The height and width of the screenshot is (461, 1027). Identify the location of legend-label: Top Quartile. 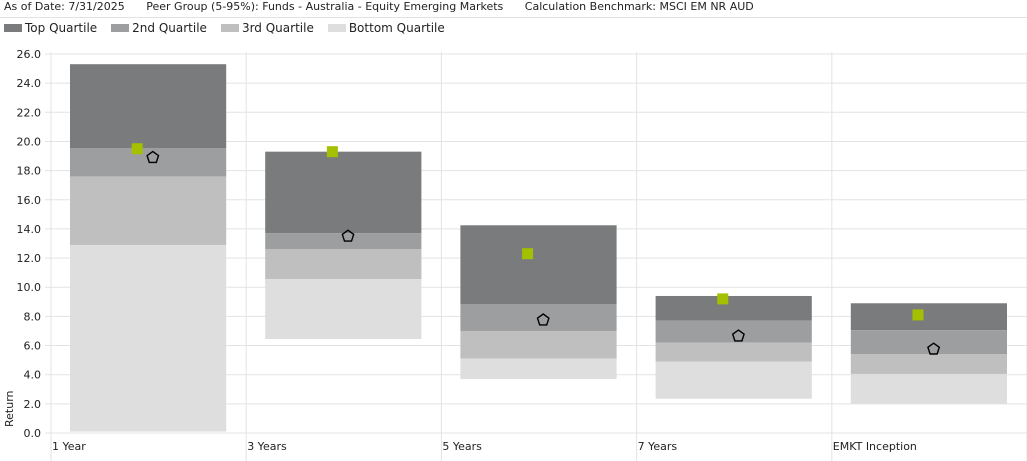
(61, 28).